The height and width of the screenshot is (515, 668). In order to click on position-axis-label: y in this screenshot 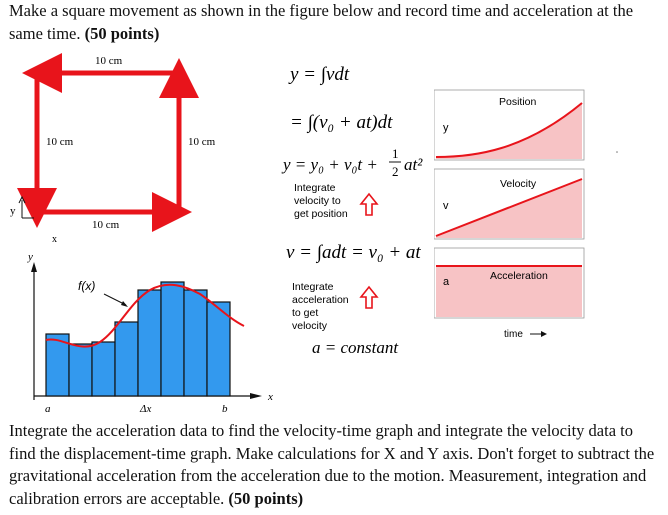, I will do `click(446, 128)`.